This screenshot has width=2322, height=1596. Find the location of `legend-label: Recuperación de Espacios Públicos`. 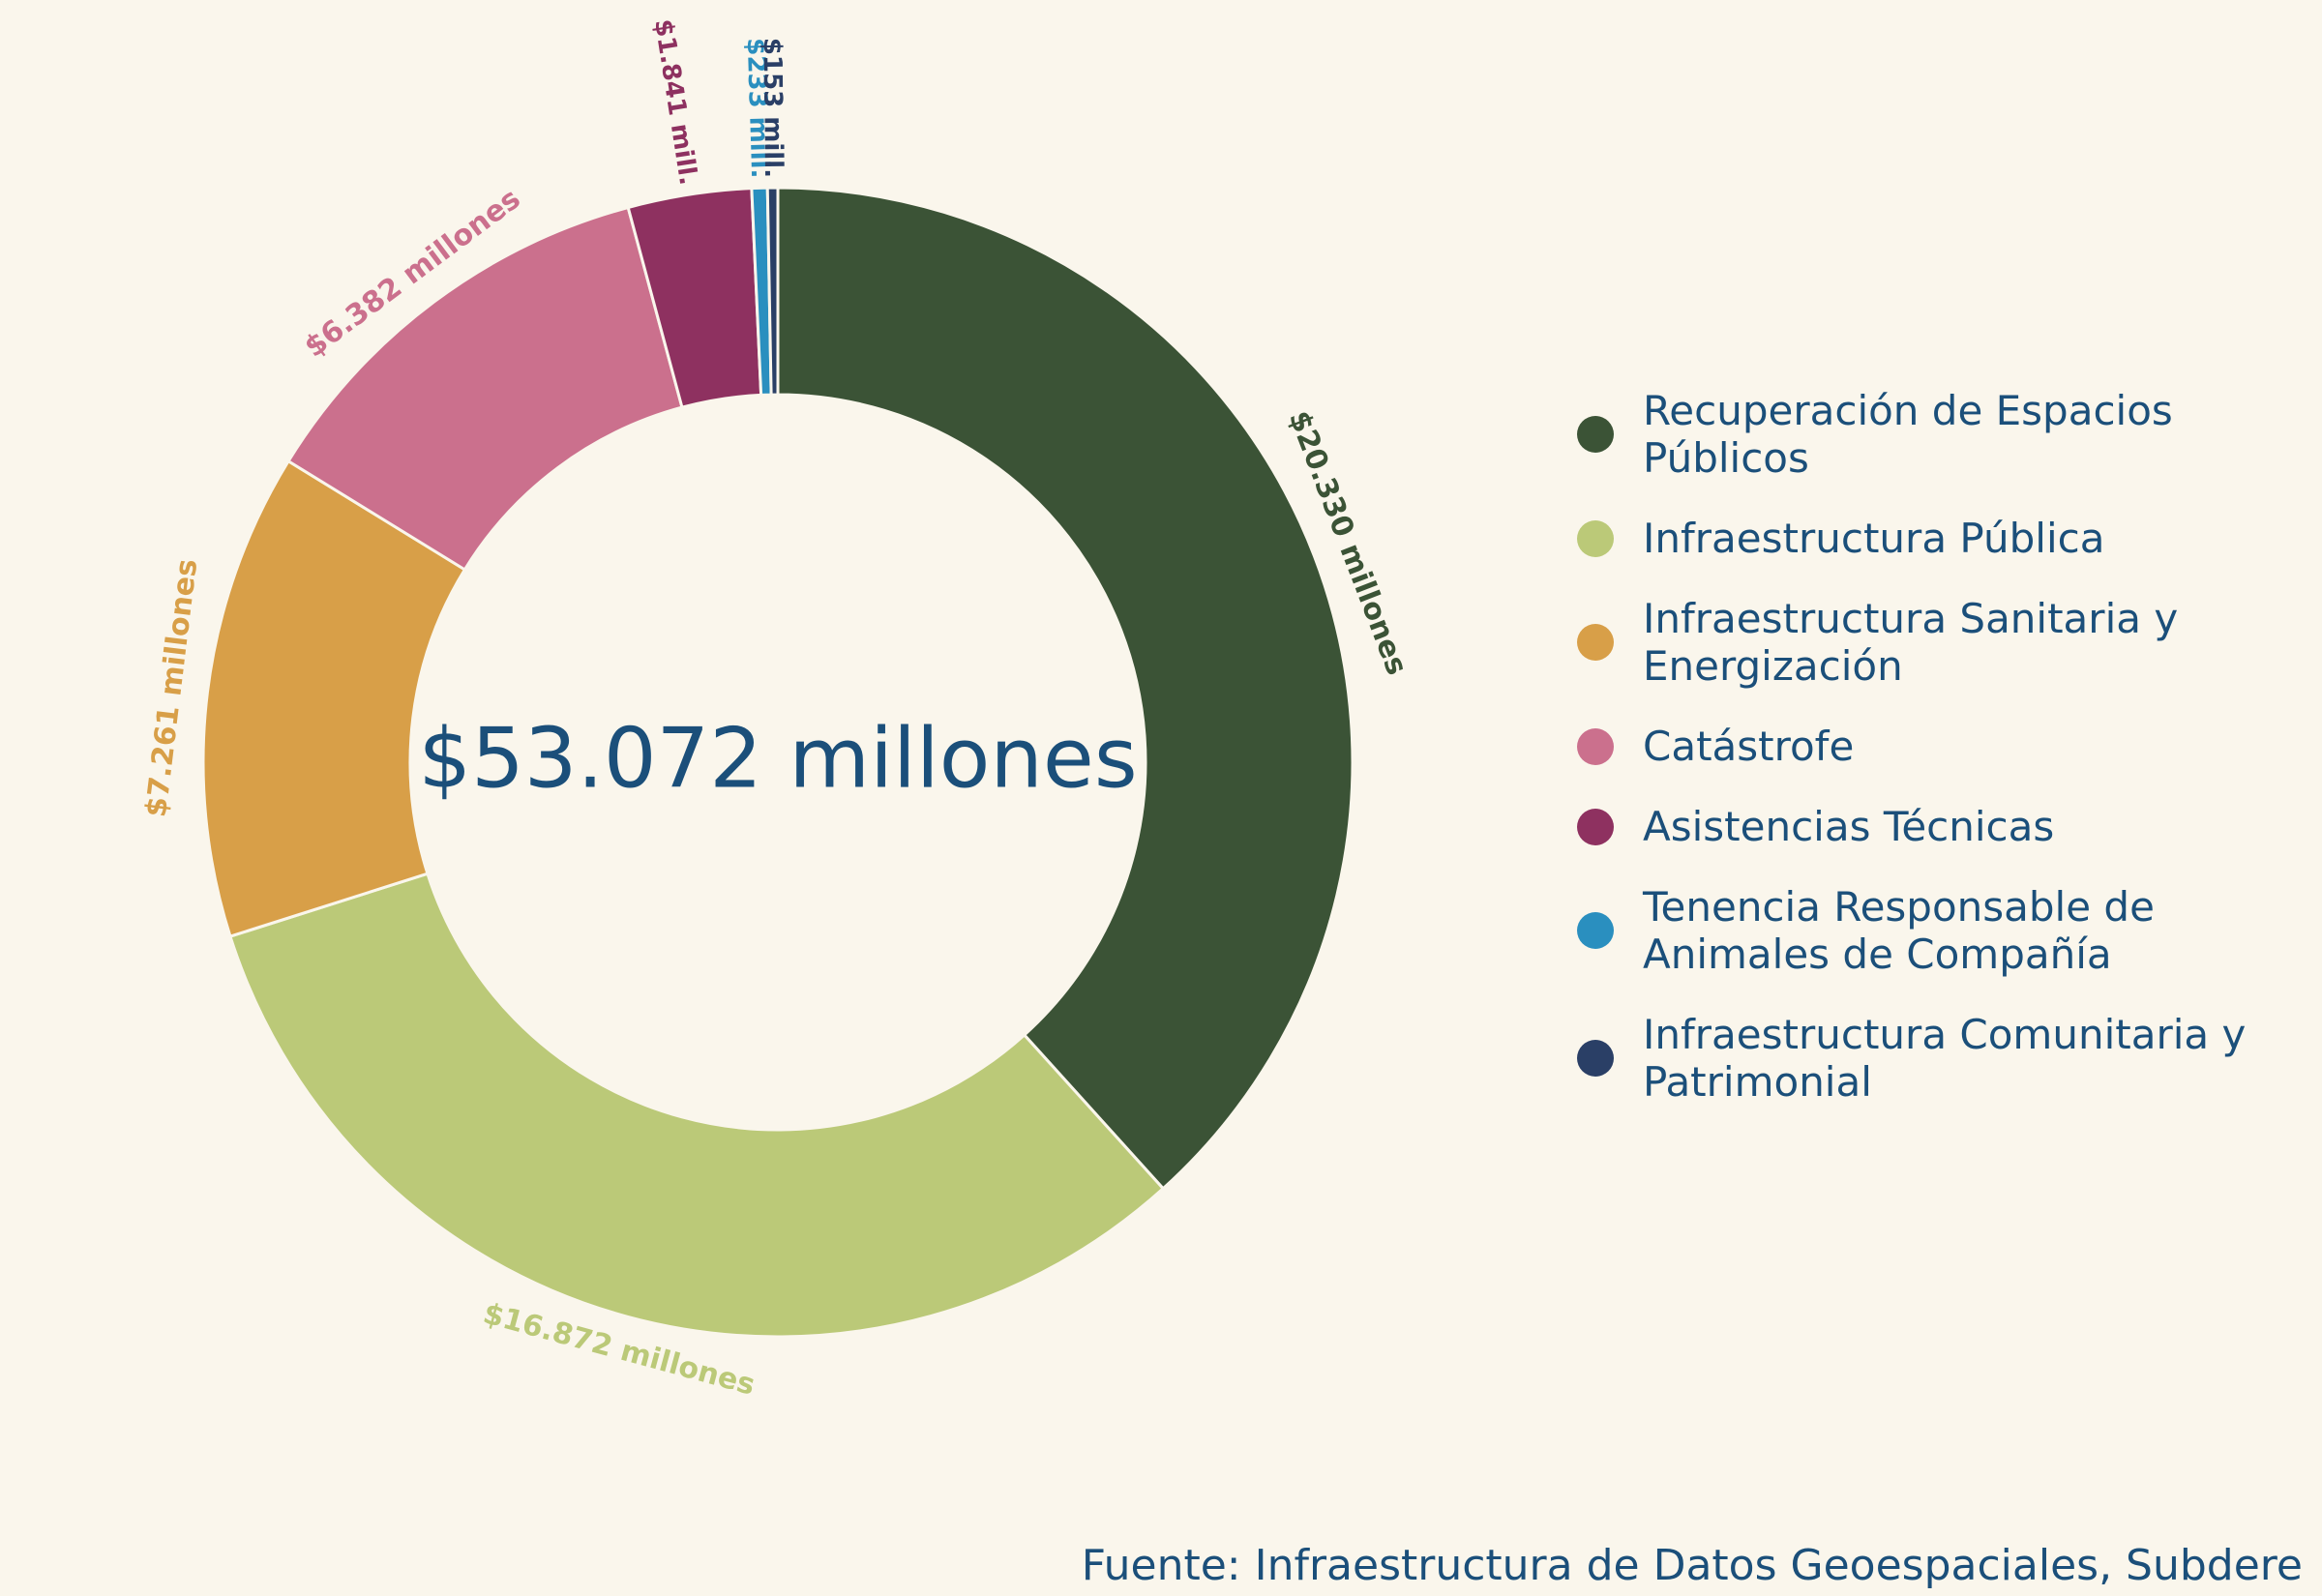

legend-label: Recuperación de Espacios Públicos is located at coordinates (1908, 434).